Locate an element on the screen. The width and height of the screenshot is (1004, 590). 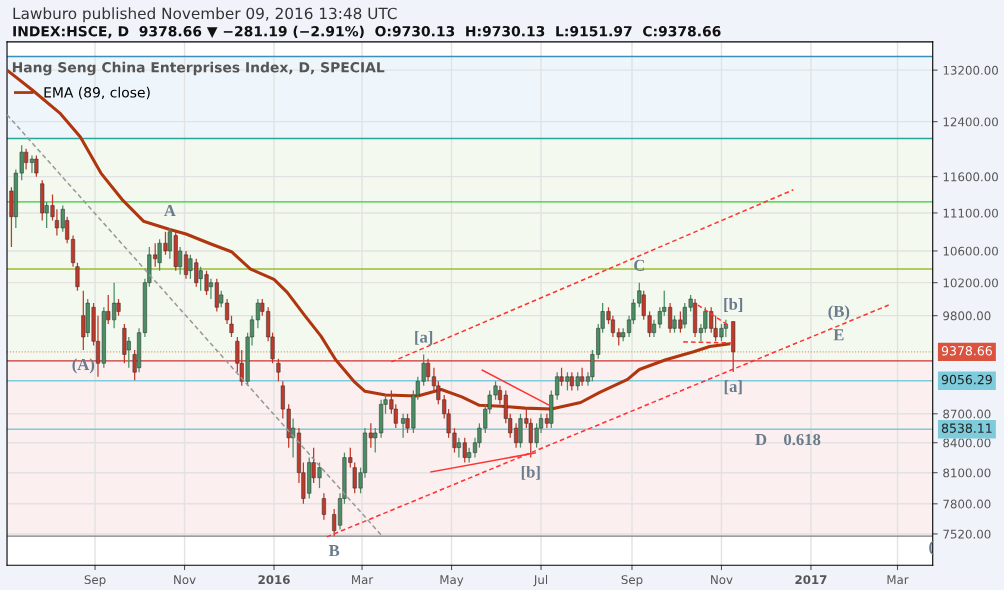
ref-line-label: 8538.11 is located at coordinates (966, 428).